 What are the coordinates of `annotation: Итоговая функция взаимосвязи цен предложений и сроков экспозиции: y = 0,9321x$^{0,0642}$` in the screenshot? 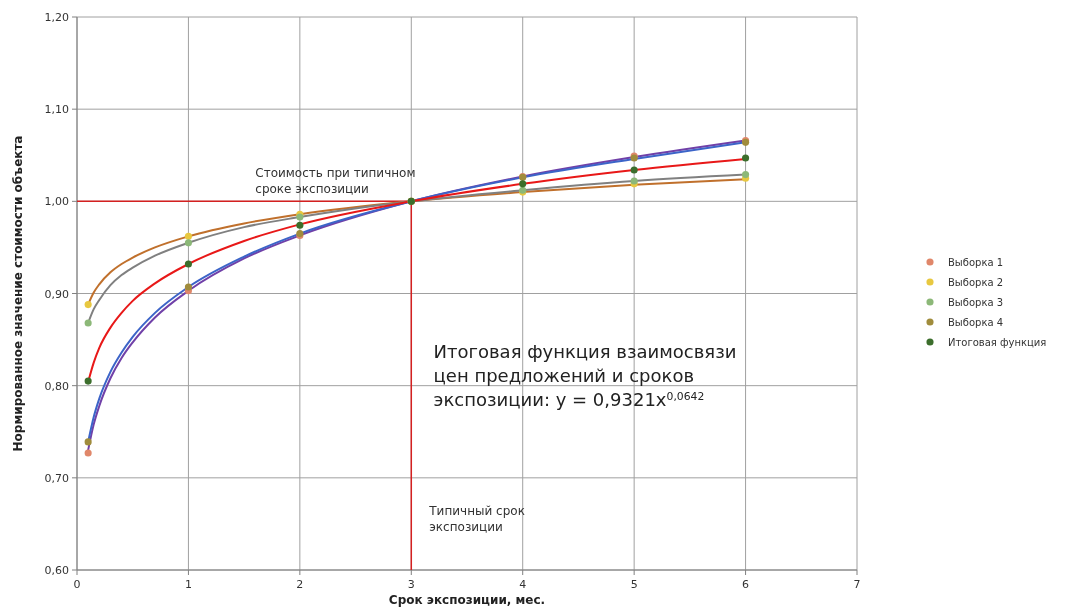 It's located at (585, 376).